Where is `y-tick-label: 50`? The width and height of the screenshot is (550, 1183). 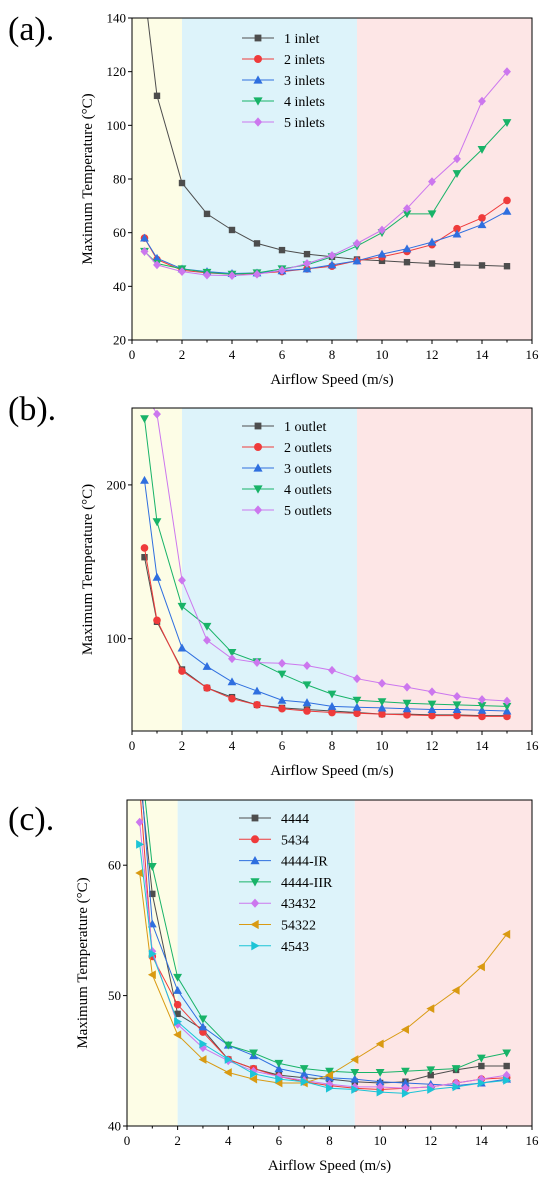 y-tick-label: 50 is located at coordinates (114, 995).